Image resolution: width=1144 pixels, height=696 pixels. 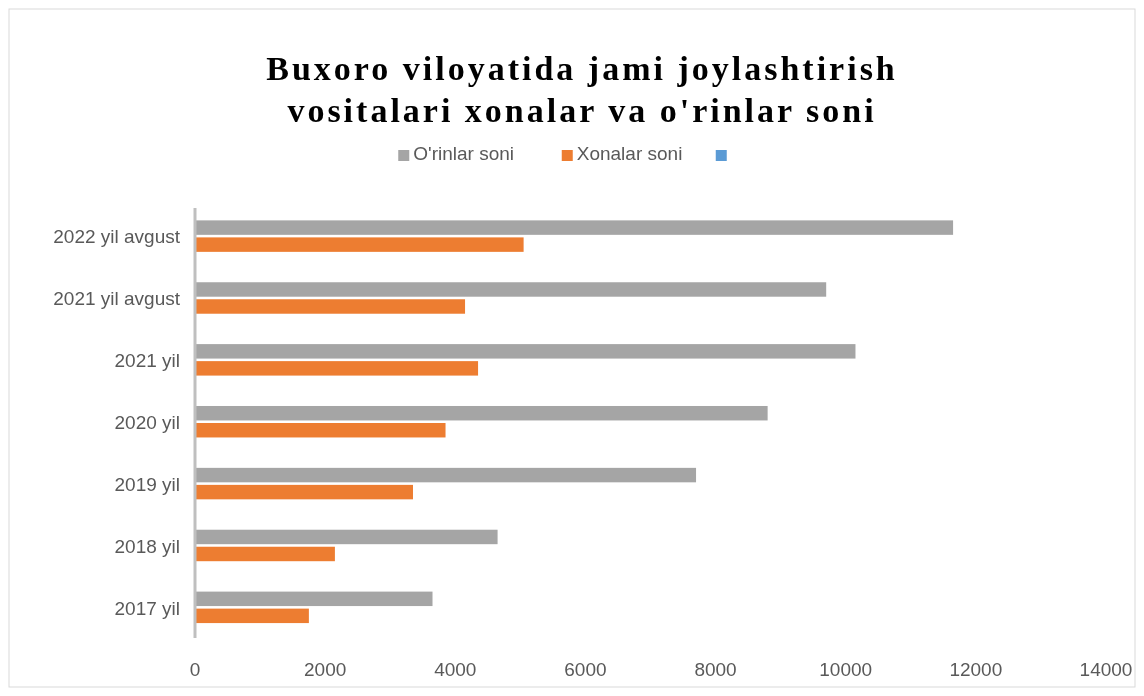 I want to click on y-tick-label: 2020 yil, so click(x=147, y=422).